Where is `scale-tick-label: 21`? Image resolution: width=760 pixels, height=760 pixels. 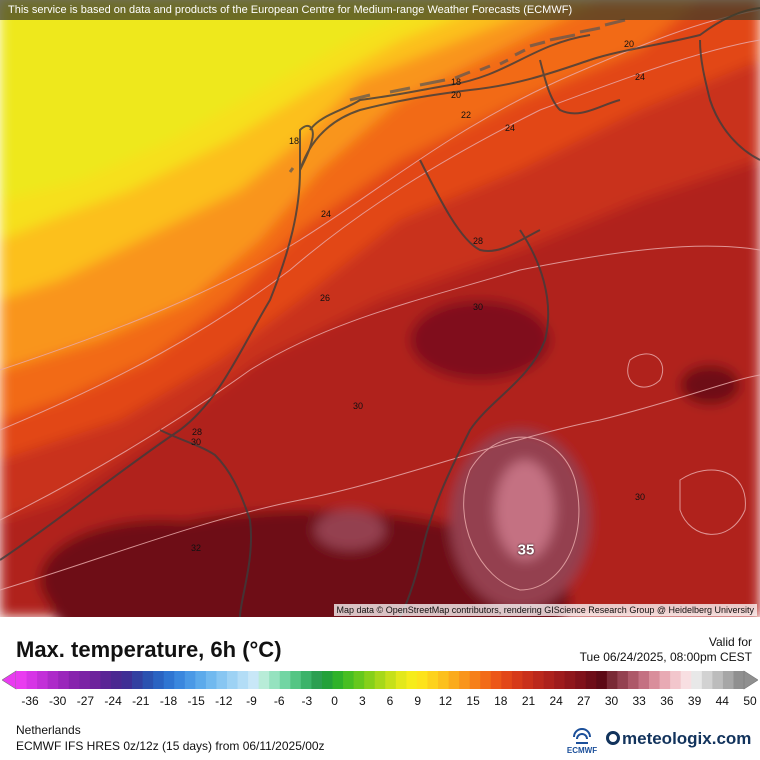 scale-tick-label: 21 is located at coordinates (528, 701).